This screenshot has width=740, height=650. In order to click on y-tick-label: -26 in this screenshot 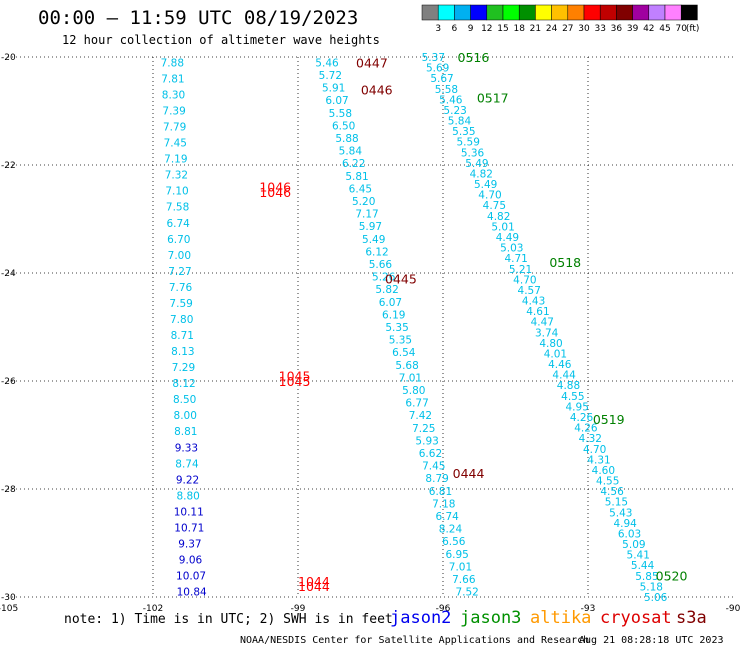, I will do `click(8, 382)`.